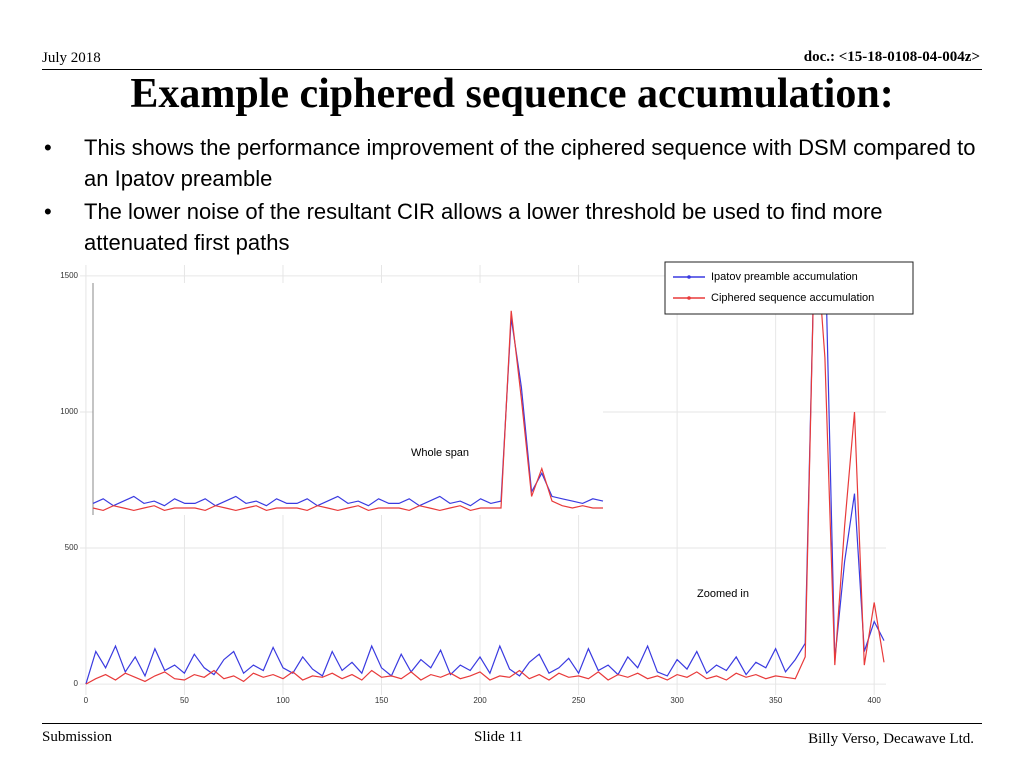 The height and width of the screenshot is (768, 1024). What do you see at coordinates (71, 58) in the screenshot?
I see `header-date: July 2018` at bounding box center [71, 58].